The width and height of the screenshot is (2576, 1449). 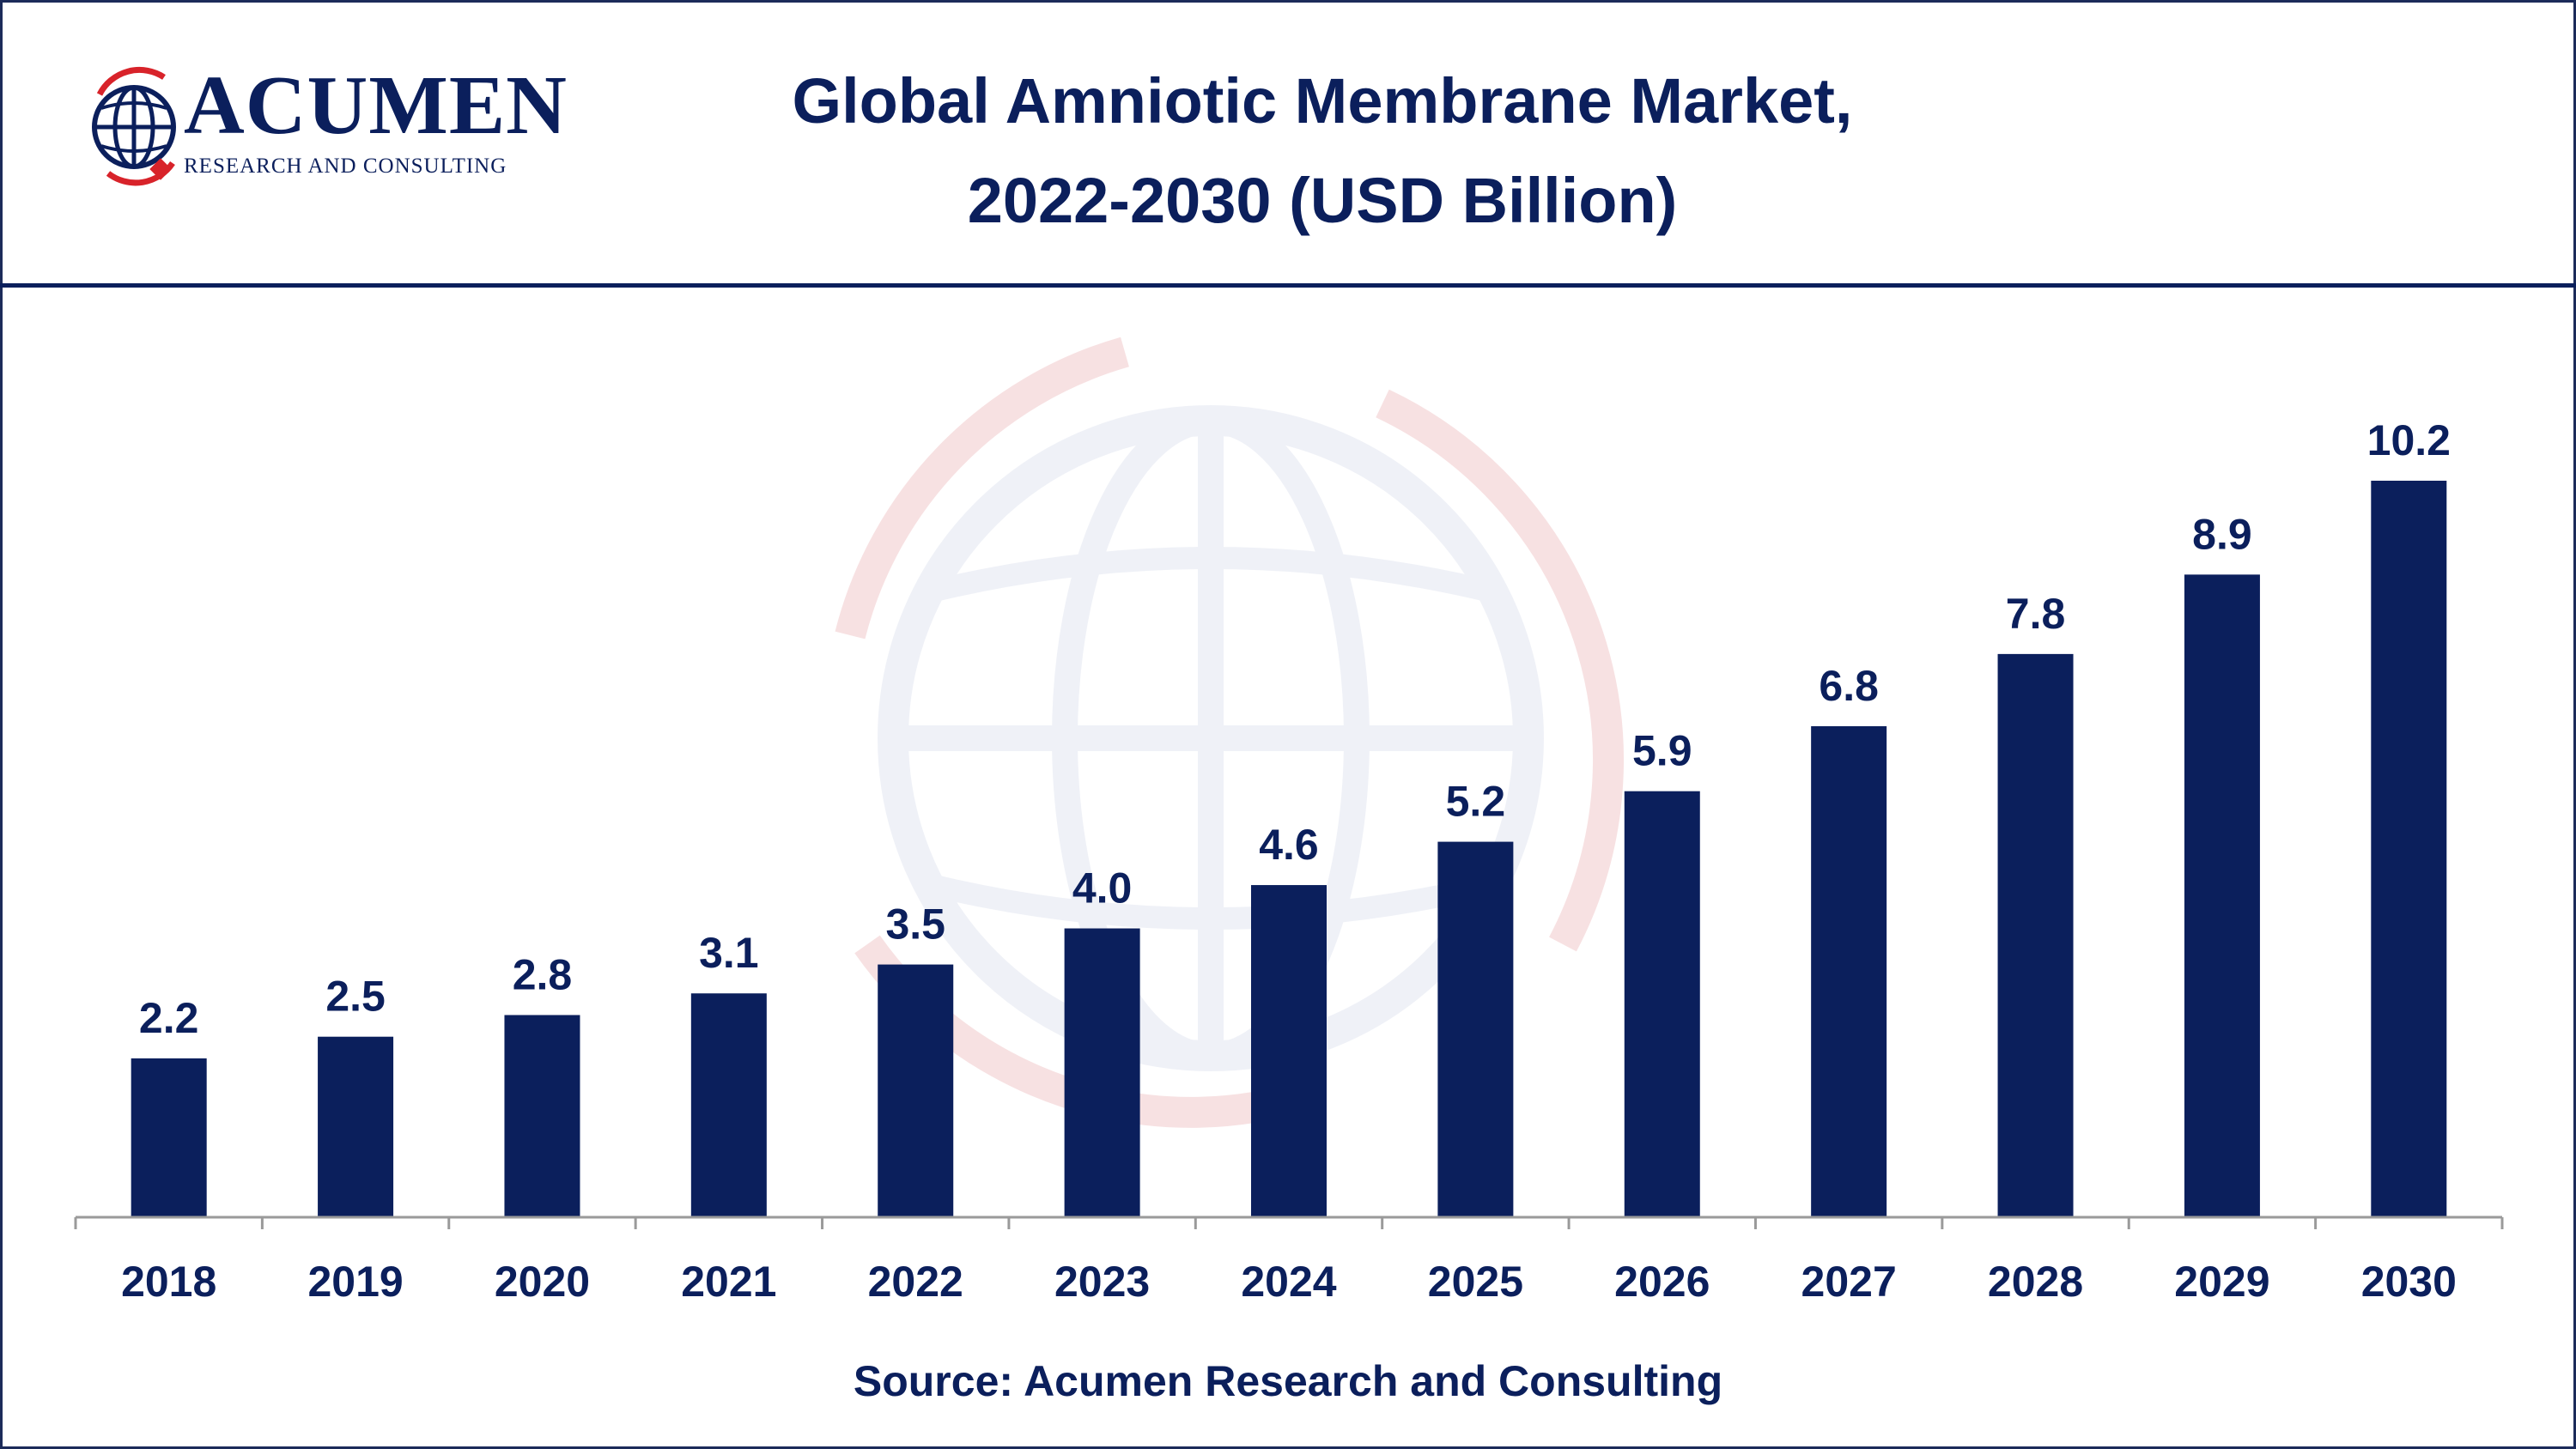 What do you see at coordinates (2222, 895) in the screenshot?
I see `bar-2029` at bounding box center [2222, 895].